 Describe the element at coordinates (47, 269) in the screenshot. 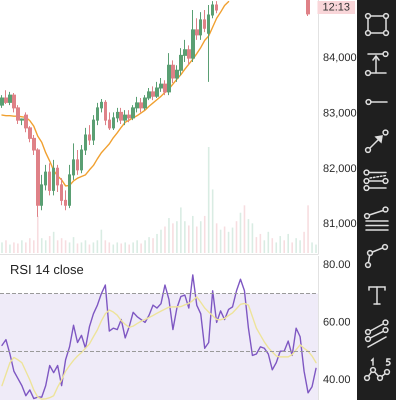

I see `text: RSI 14 close` at that location.